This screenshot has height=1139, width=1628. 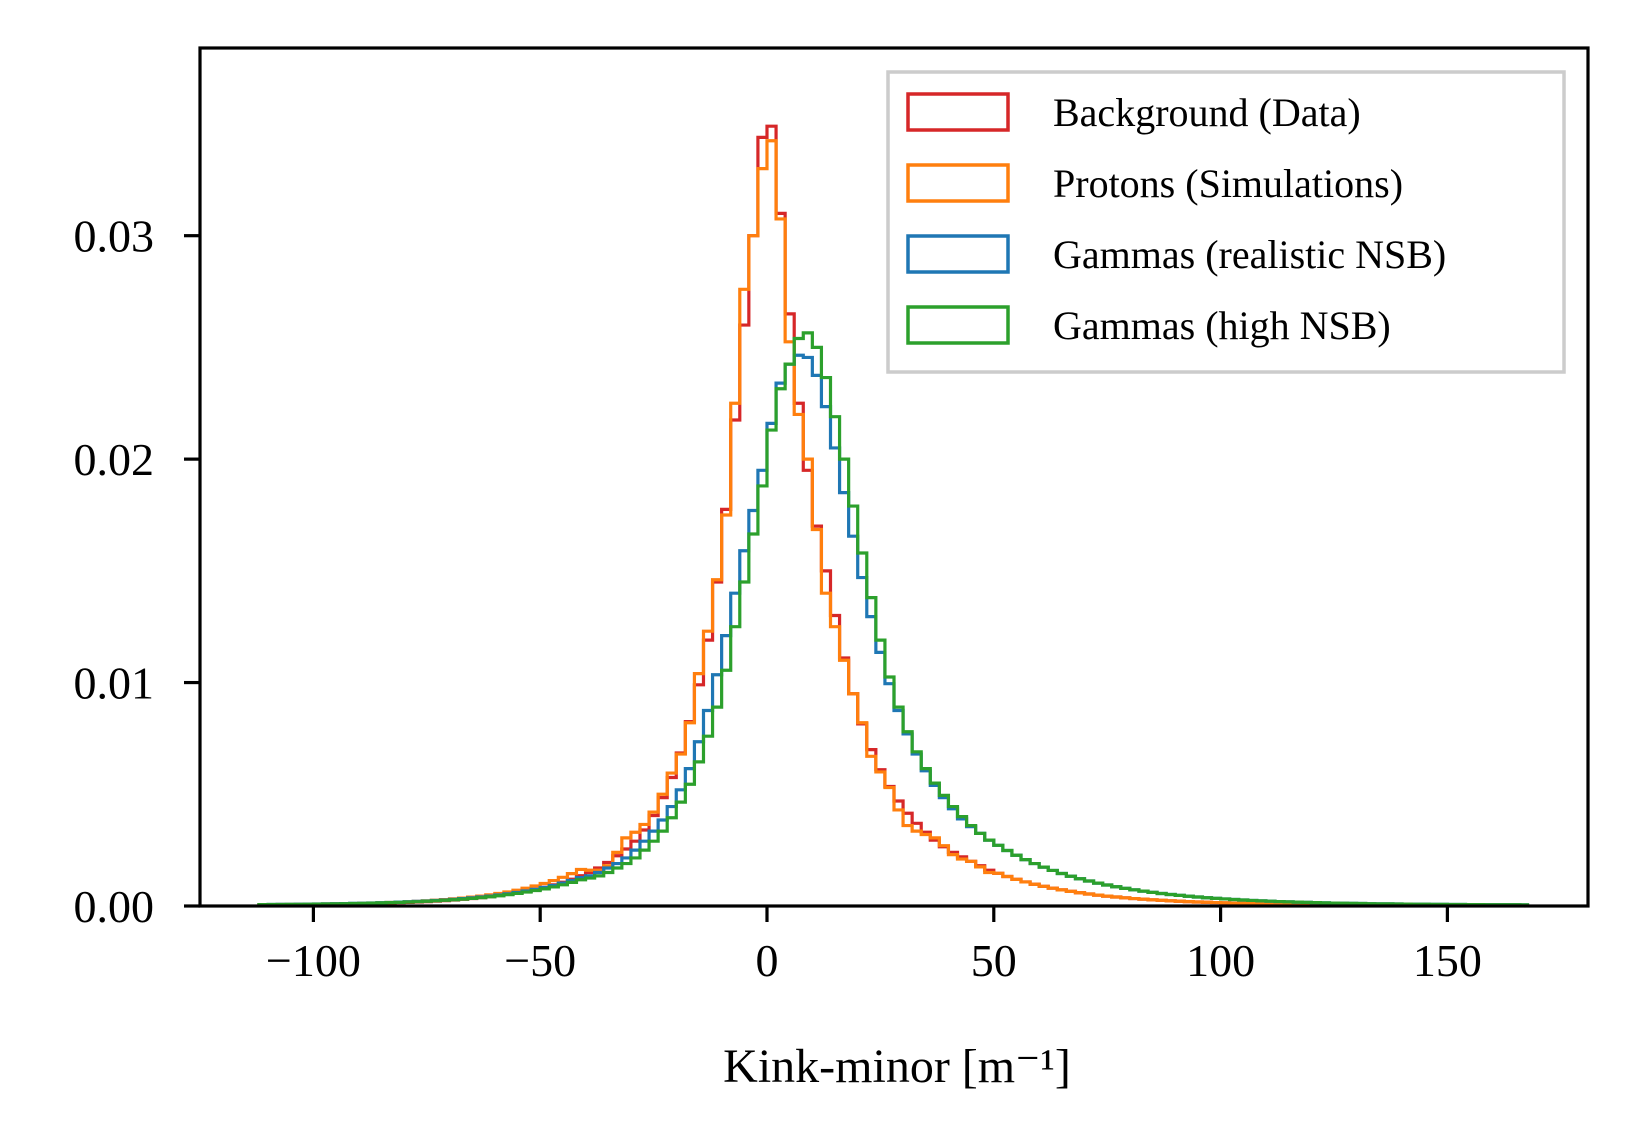 I want to click on legend-frame, so click(x=1226, y=222).